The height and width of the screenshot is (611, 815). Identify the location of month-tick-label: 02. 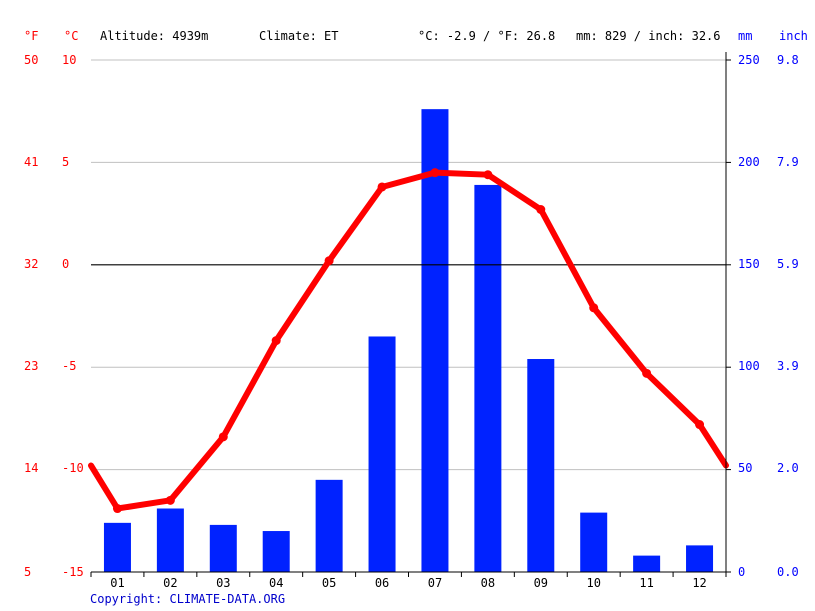
(170, 583).